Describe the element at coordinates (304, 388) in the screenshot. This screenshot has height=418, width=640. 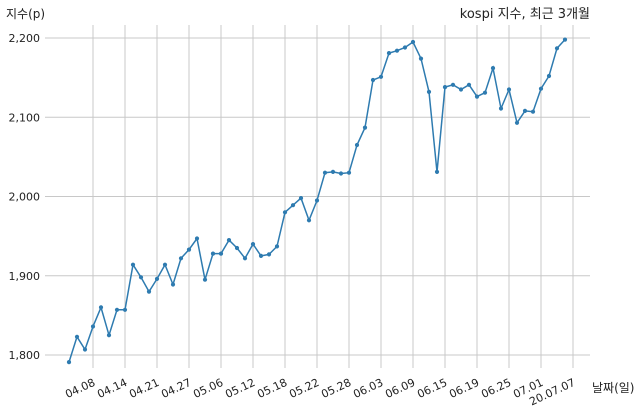
I see `x-tick-label: 05.22` at that location.